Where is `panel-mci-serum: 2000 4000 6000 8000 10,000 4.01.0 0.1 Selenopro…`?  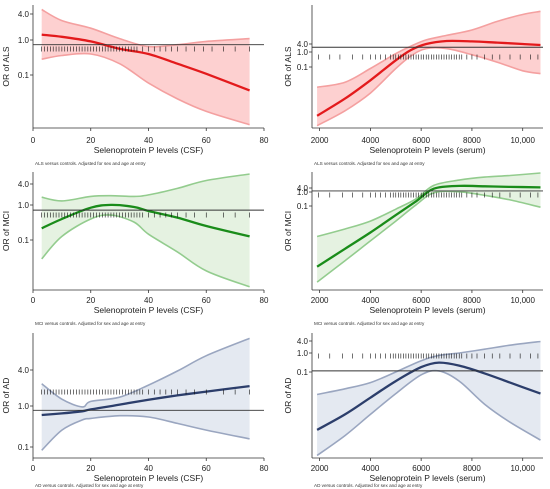
panel-mci-serum: 2000 4000 6000 8000 10,000 4.01.0 0.1 Selenopro… is located at coordinates (413, 249).